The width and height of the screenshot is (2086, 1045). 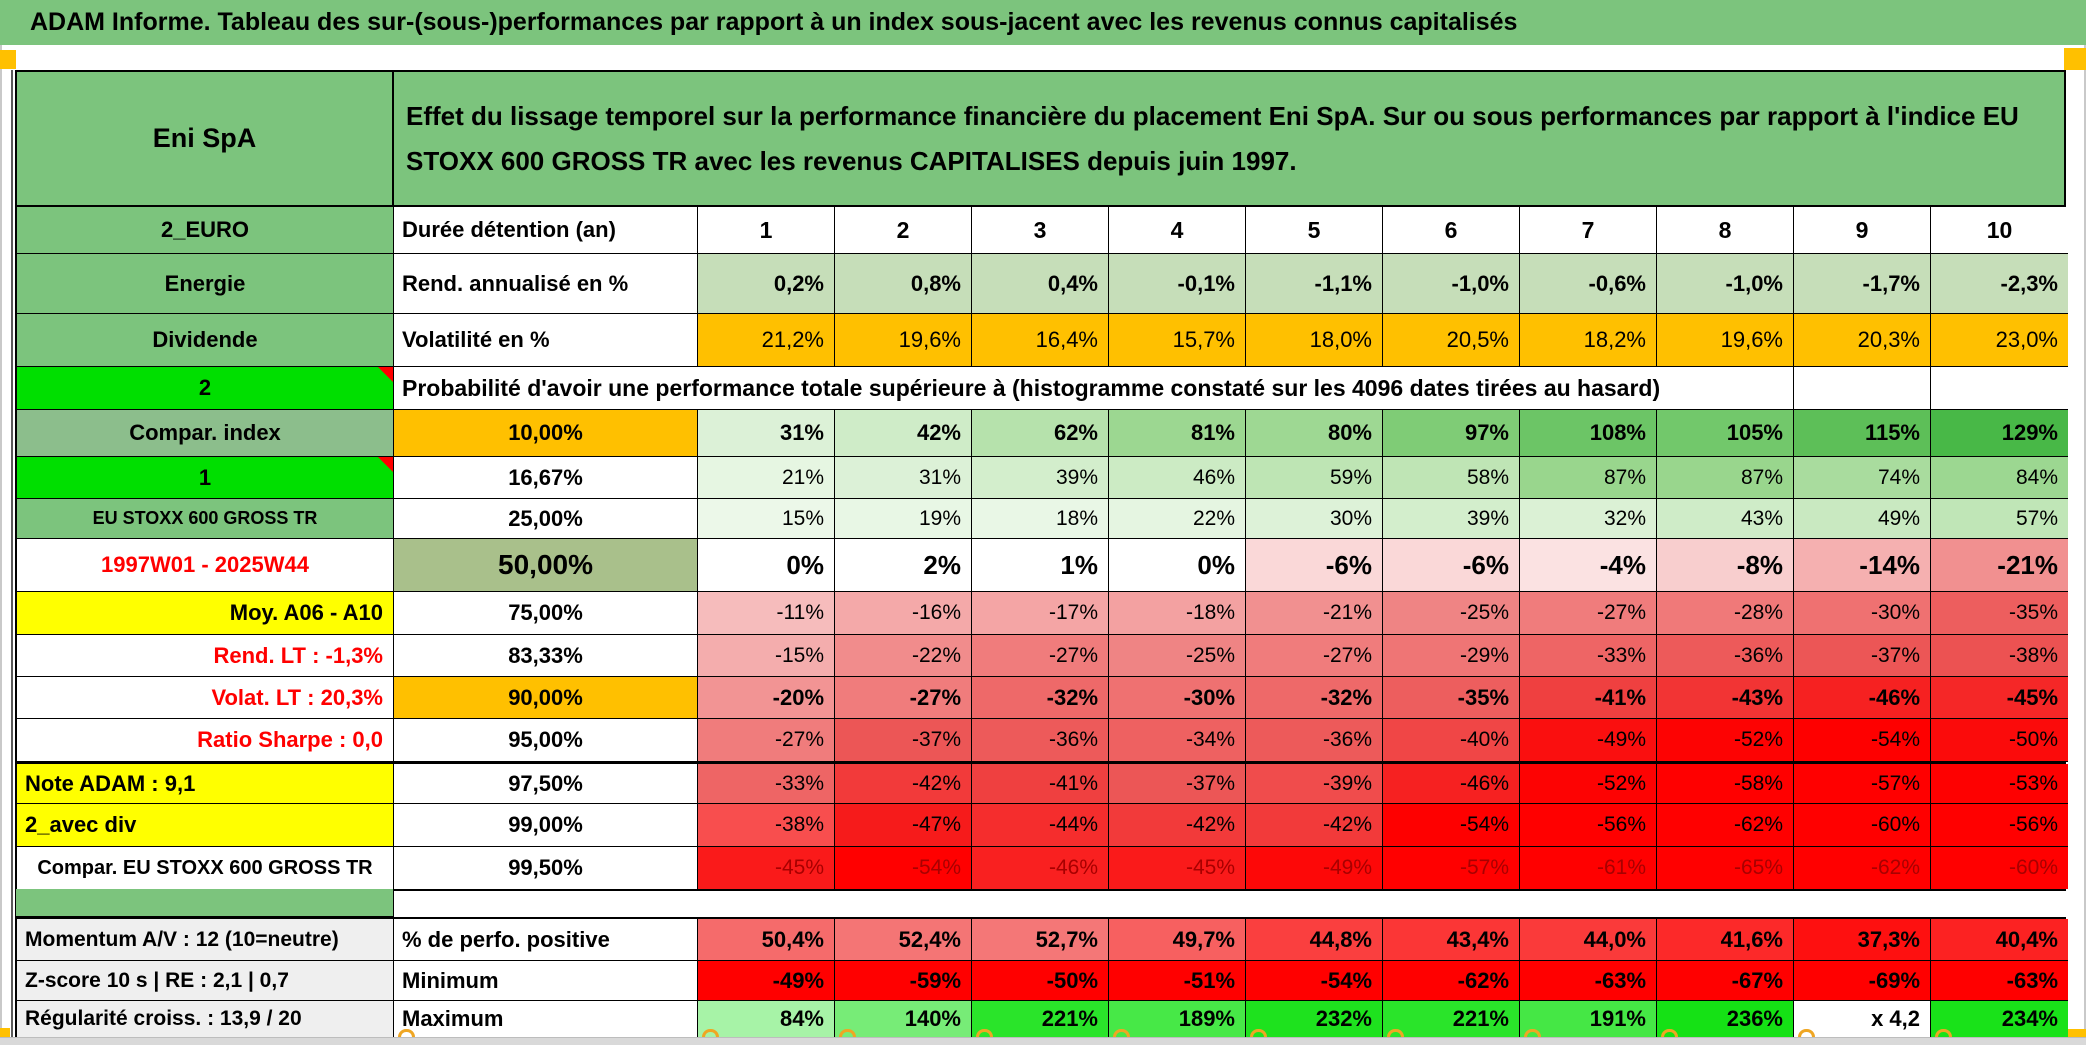 I want to click on cell-p25-c9: 49%, so click(x=1862, y=519).